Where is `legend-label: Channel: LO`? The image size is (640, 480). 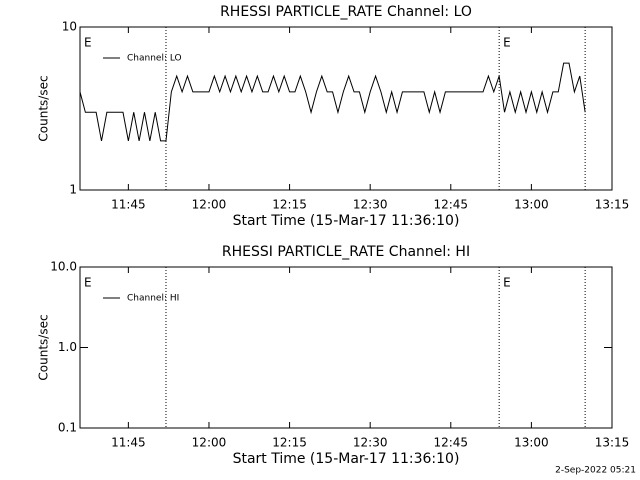 legend-label: Channel: LO is located at coordinates (154, 59).